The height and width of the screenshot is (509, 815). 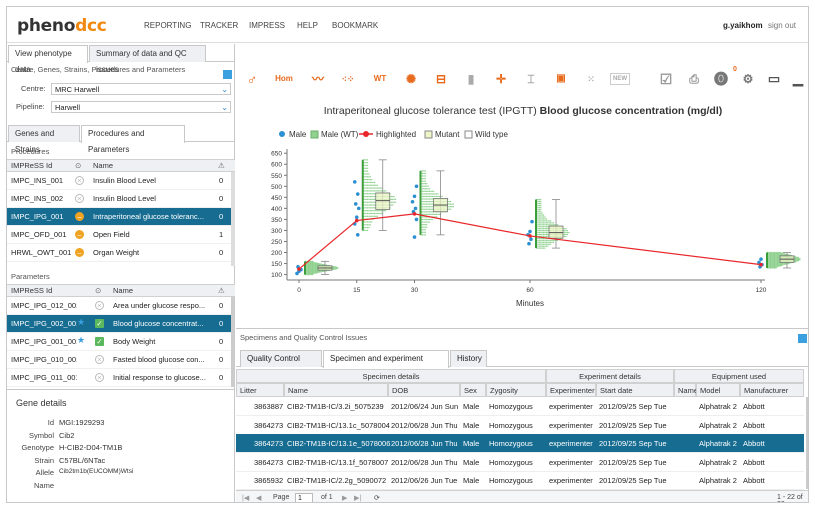 I want to click on procedure-row: IMPC_INS_001 × Insulin Blood Level 0, so click(x=119, y=181).